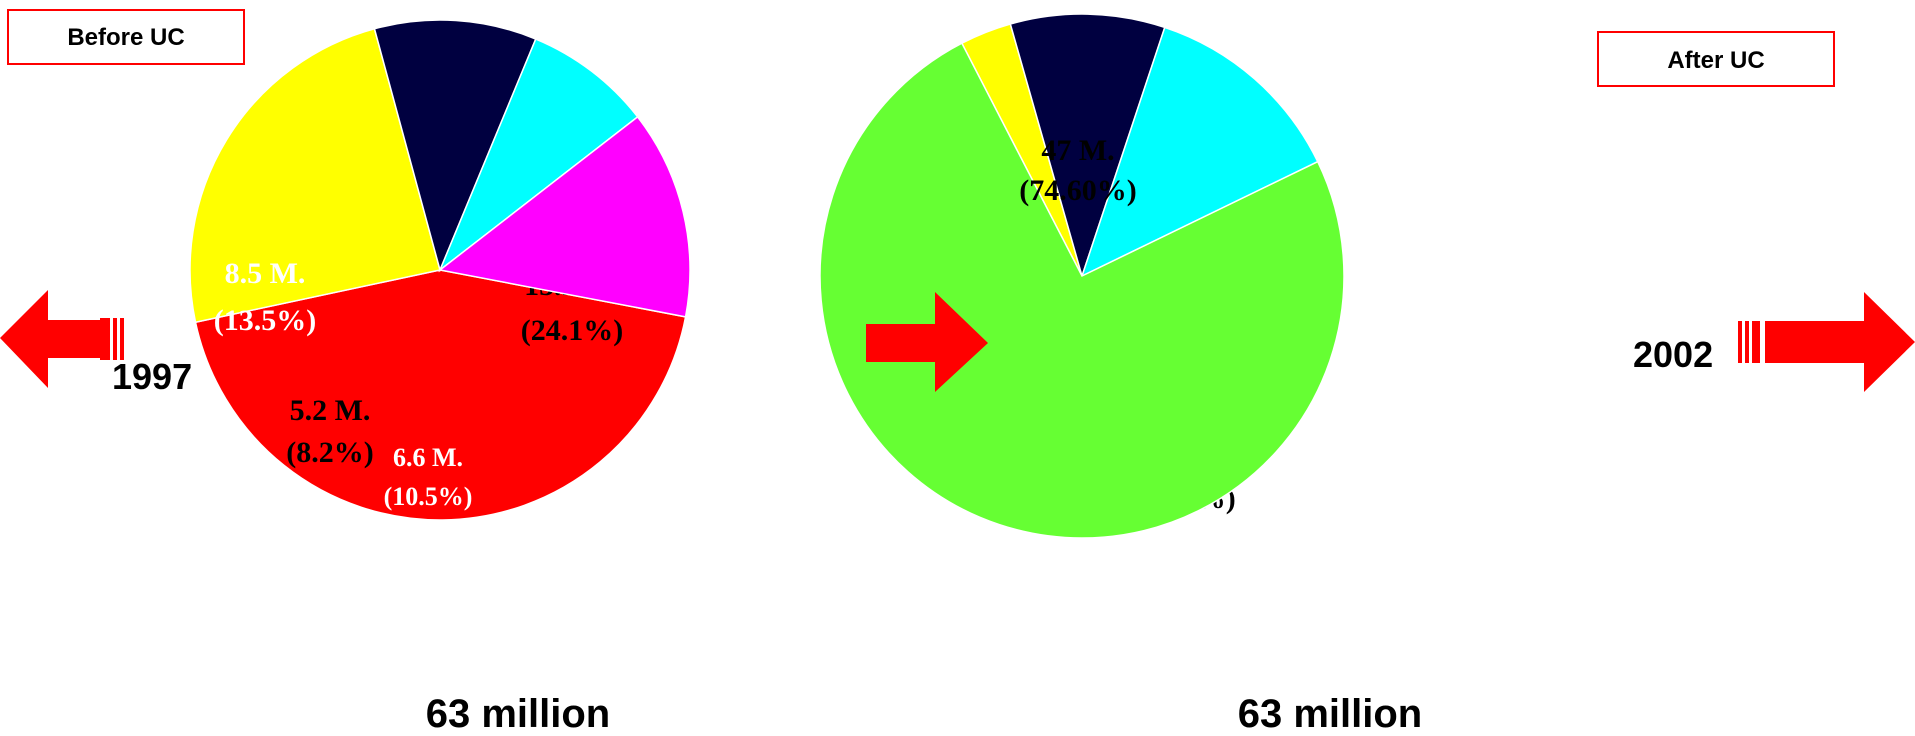 The image size is (1915, 736). I want to click on slice-value-label: 6.6 M., so click(428, 457).